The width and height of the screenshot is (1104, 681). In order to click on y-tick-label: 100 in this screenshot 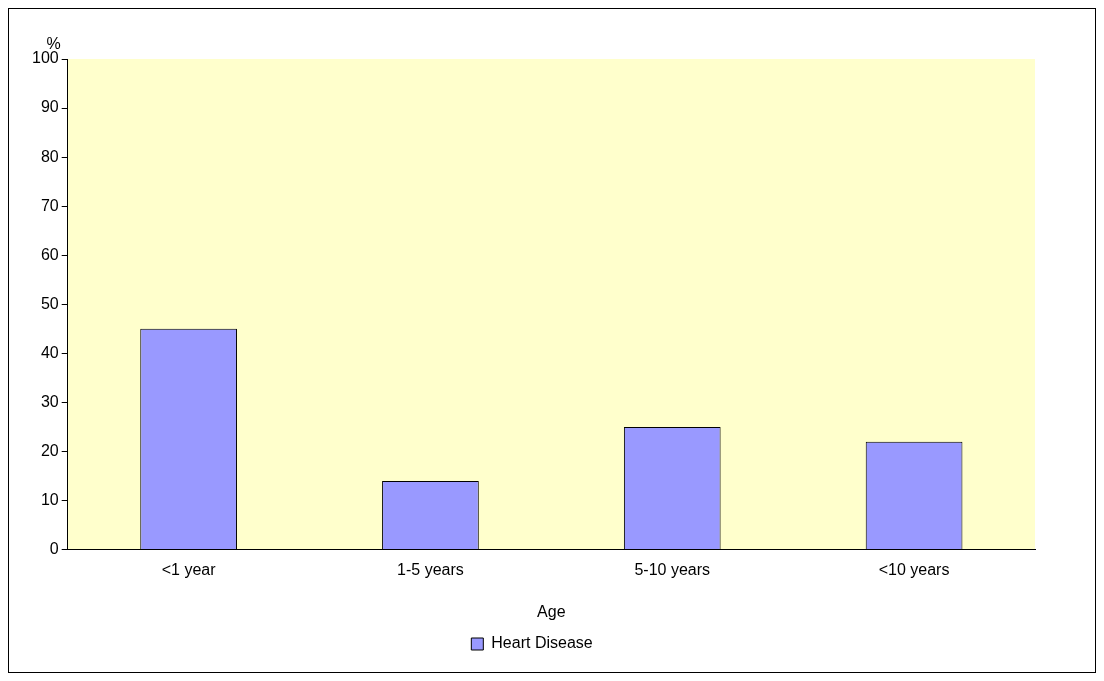, I will do `click(45, 58)`.